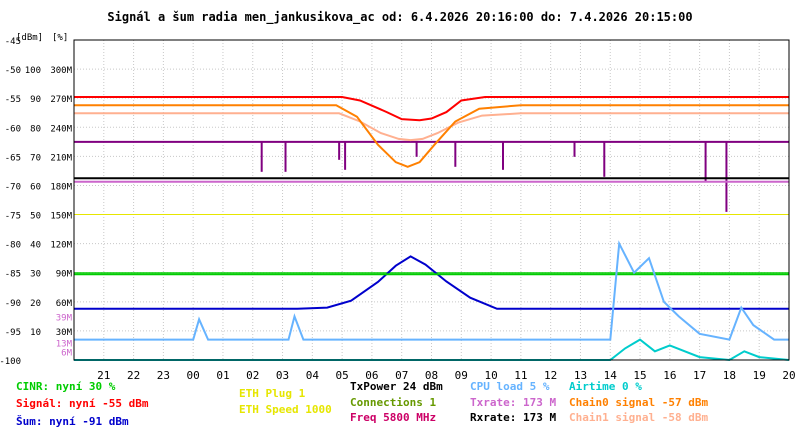 The width and height of the screenshot is (800, 430). Describe the element at coordinates (13, 246) in the screenshot. I see `y-tick-dbm: -80` at that location.